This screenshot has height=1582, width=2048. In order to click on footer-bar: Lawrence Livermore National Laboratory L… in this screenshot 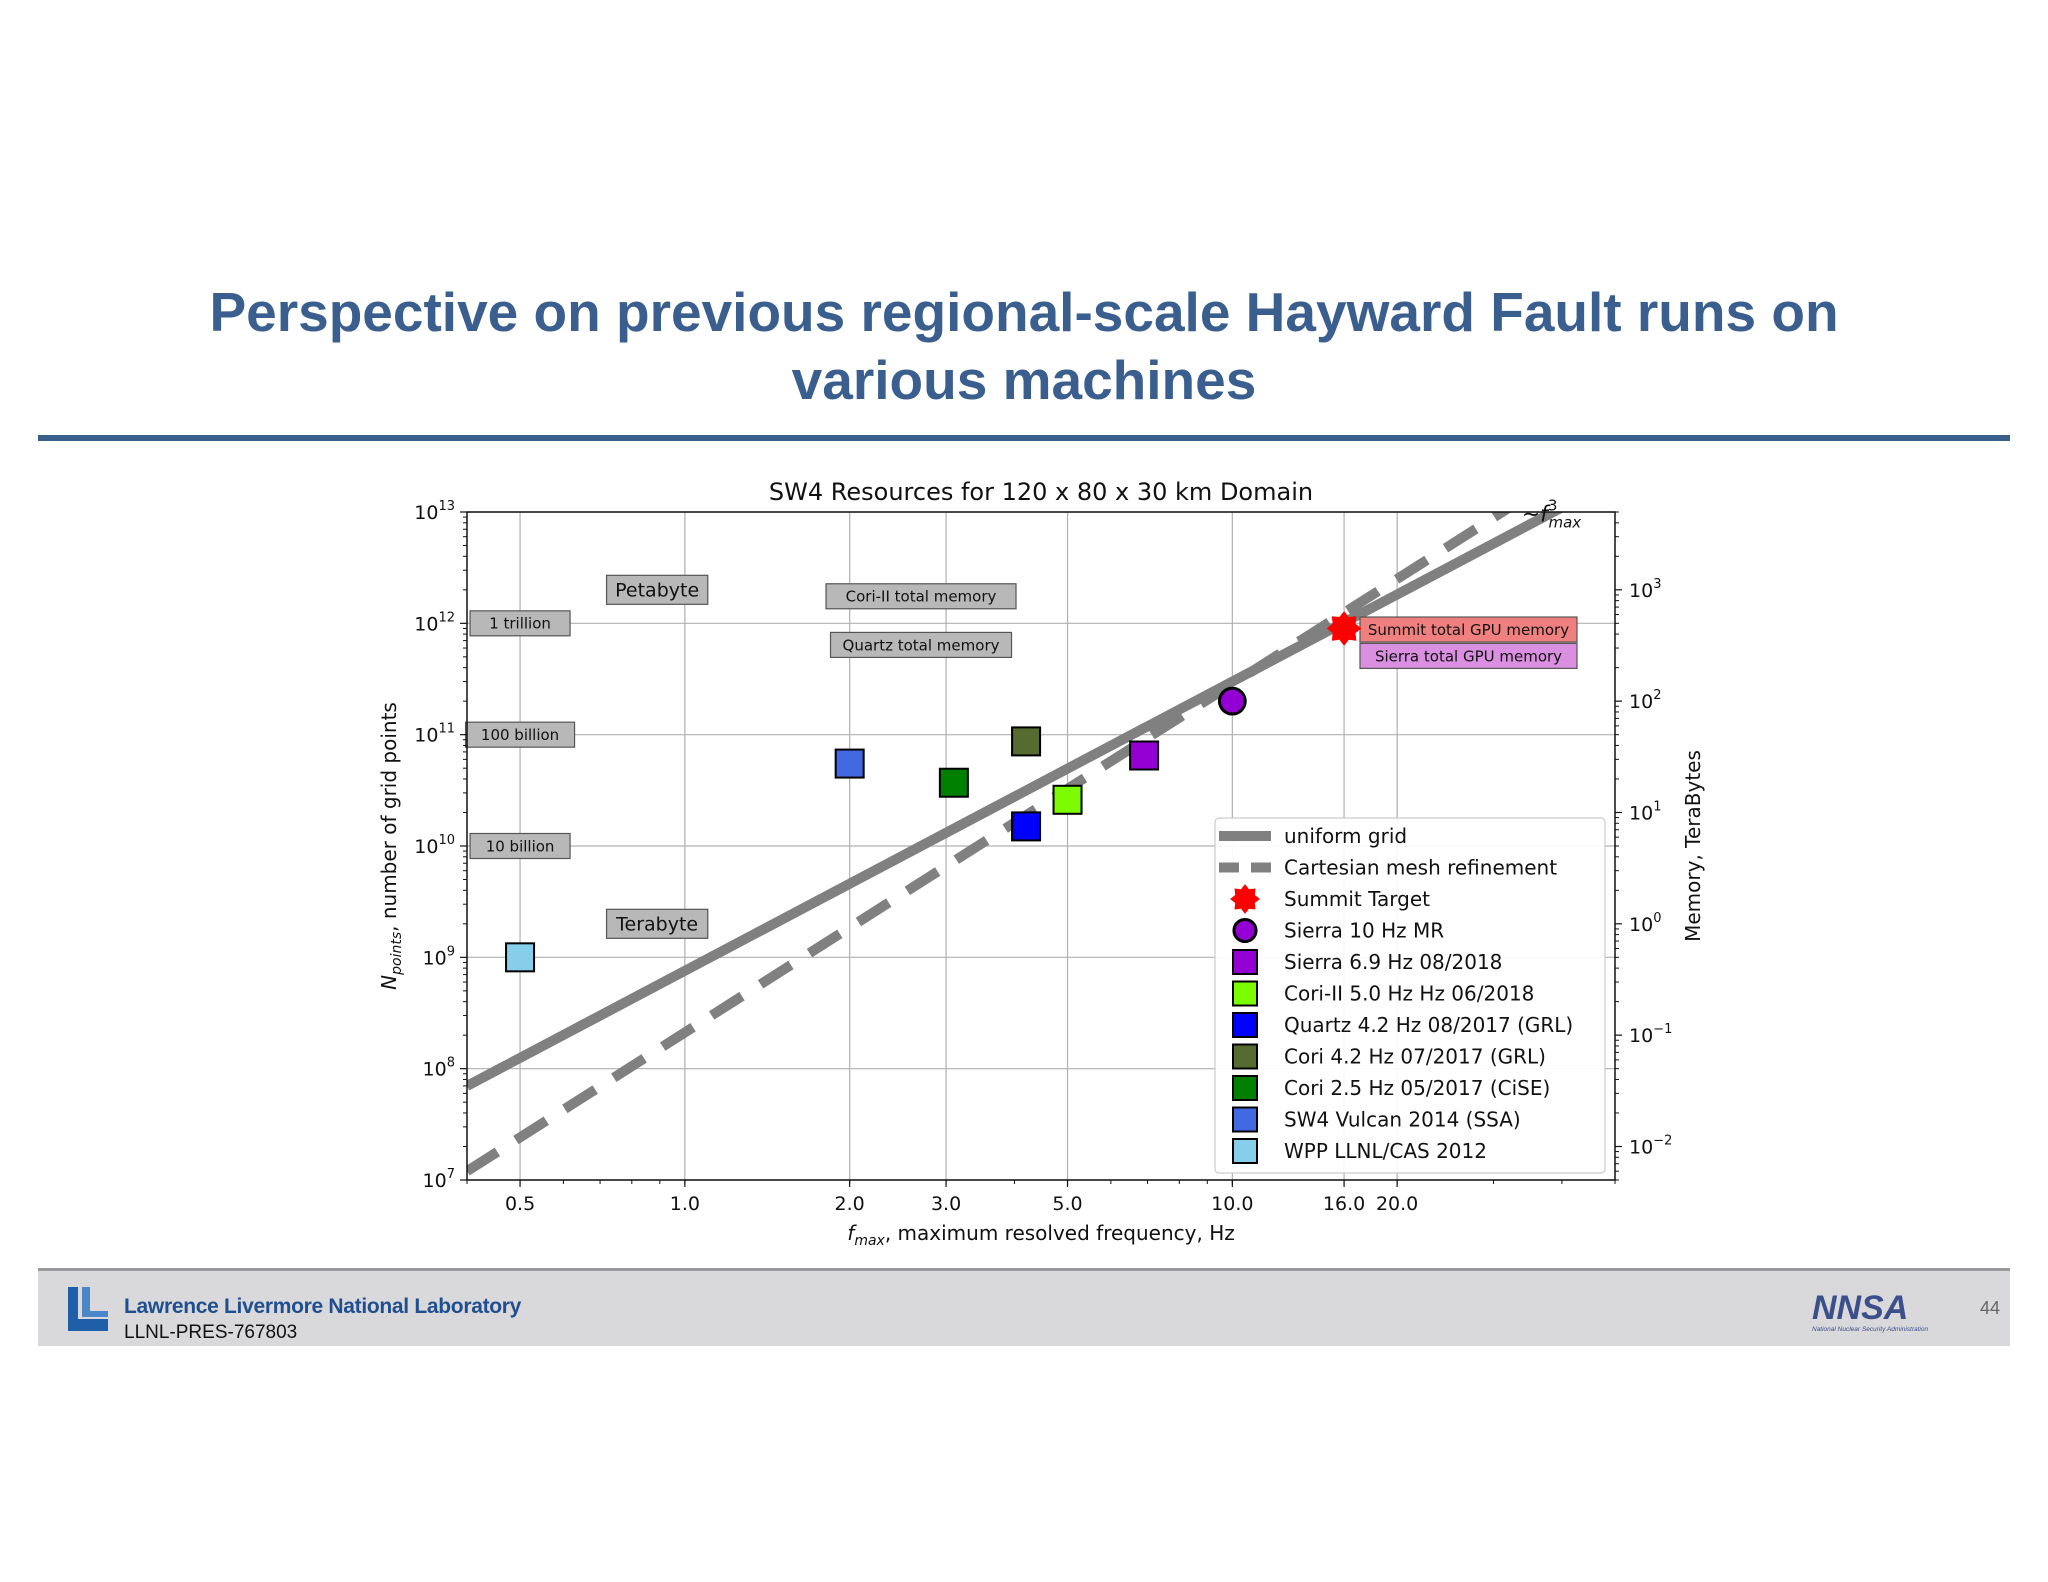, I will do `click(1024, 1307)`.